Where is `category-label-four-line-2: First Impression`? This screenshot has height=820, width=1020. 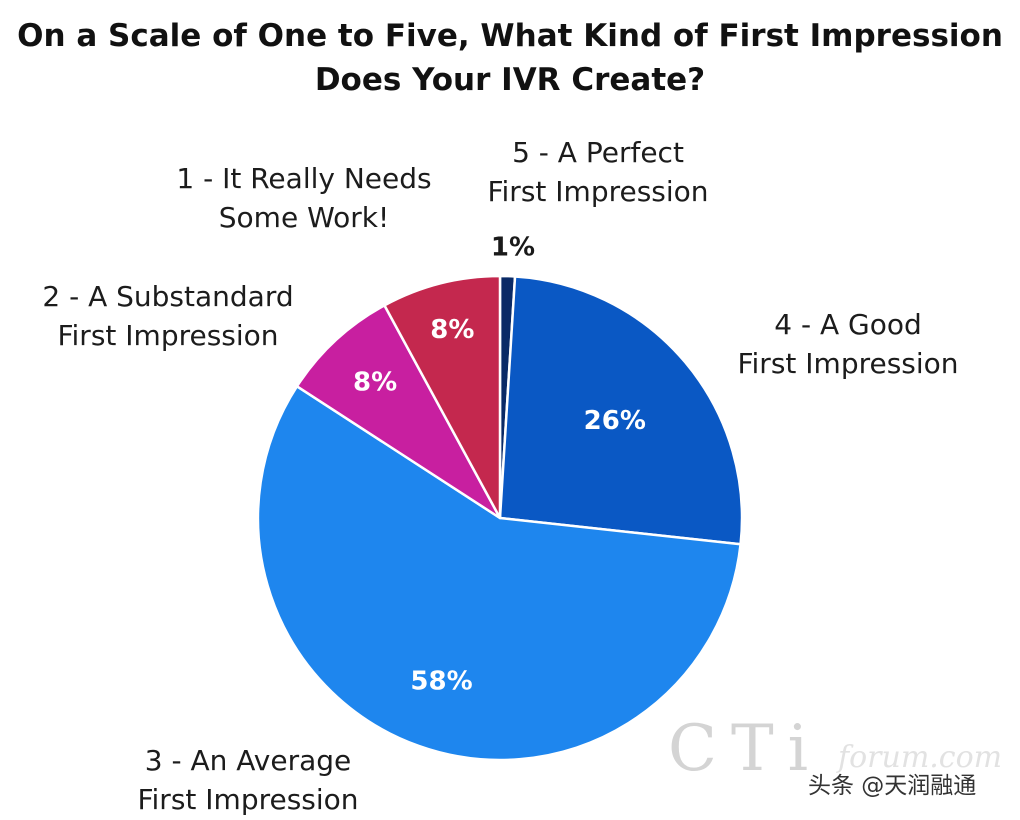
category-label-four-line-2: First Impression is located at coordinates (847, 363).